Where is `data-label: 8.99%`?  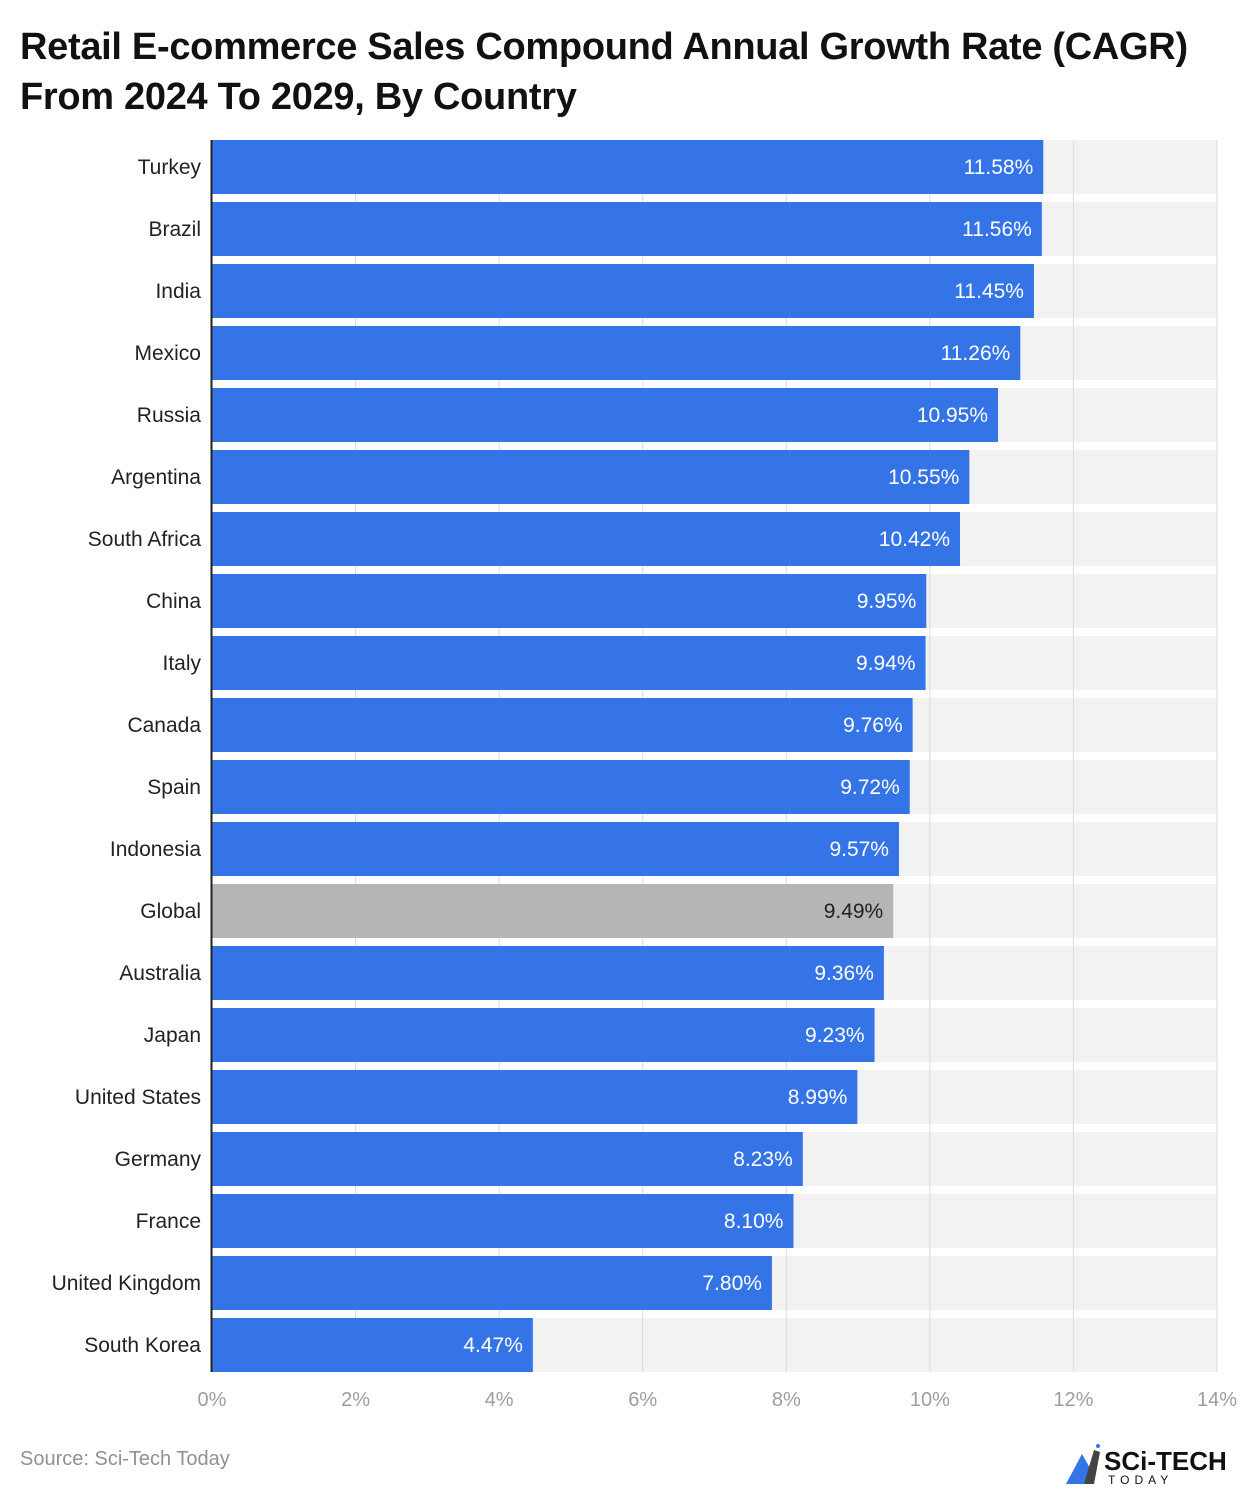
data-label: 8.99% is located at coordinates (818, 1097).